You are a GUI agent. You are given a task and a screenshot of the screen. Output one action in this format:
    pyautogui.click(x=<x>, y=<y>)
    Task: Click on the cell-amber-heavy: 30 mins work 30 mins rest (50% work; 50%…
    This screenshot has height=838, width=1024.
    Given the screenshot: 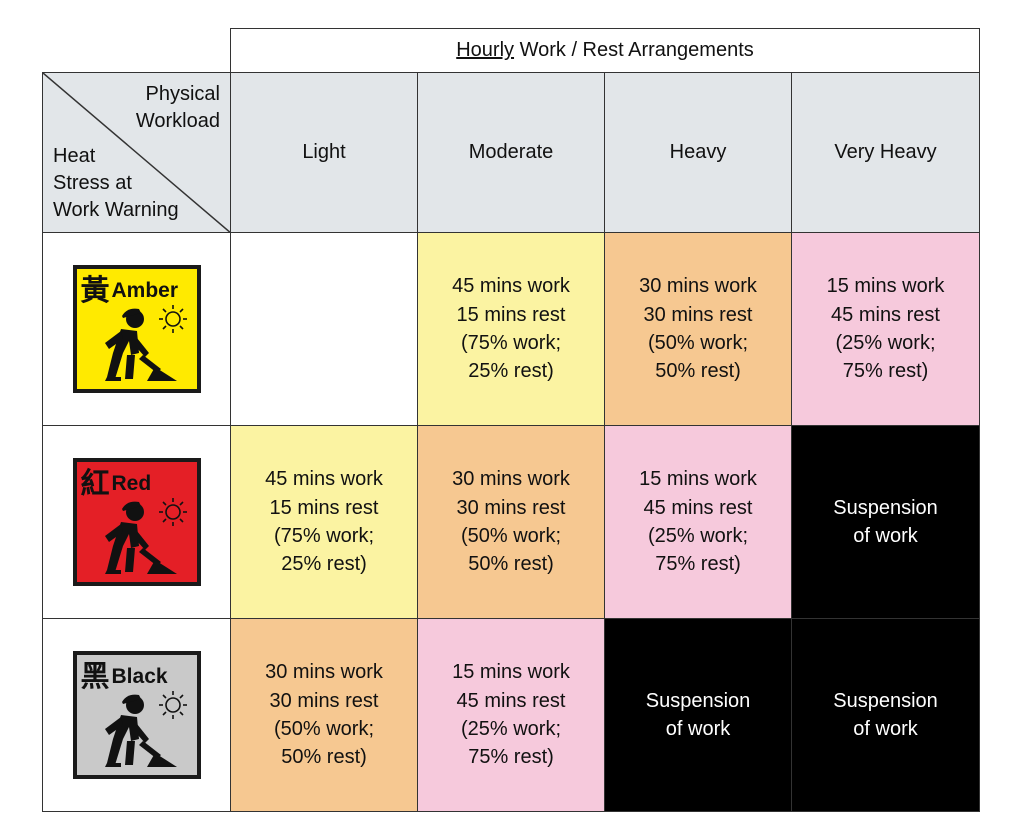 What is the action you would take?
    pyautogui.click(x=698, y=329)
    